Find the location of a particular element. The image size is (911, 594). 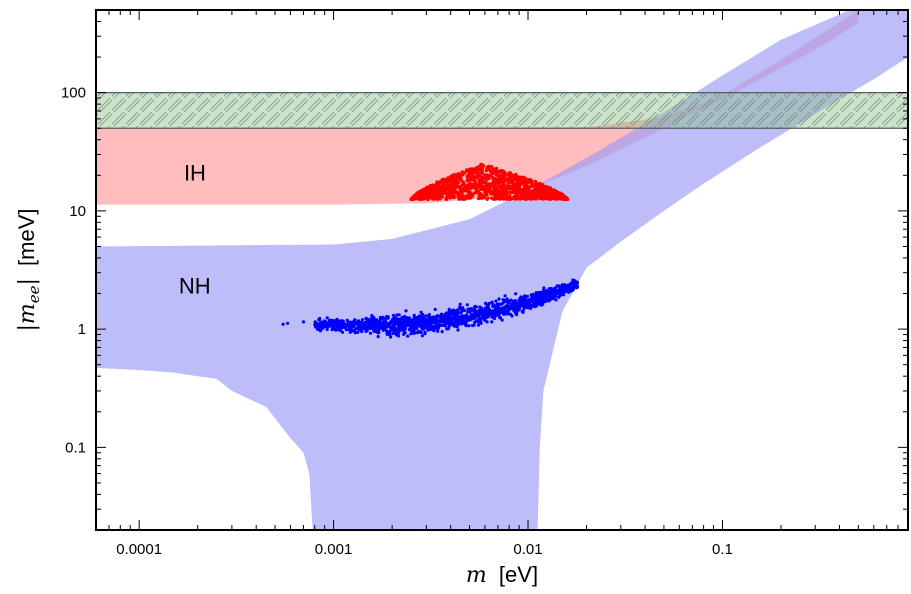

y-axis-subscript: ee is located at coordinates (34, 294).